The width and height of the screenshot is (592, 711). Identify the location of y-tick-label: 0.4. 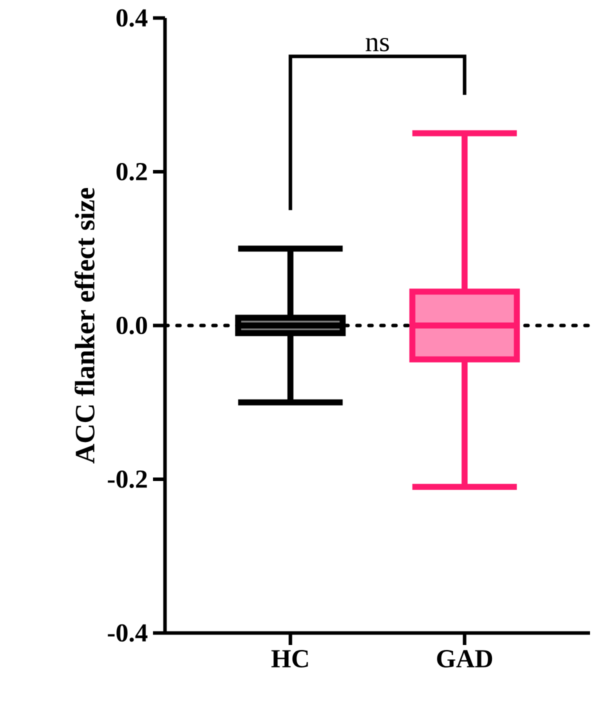
(132, 18).